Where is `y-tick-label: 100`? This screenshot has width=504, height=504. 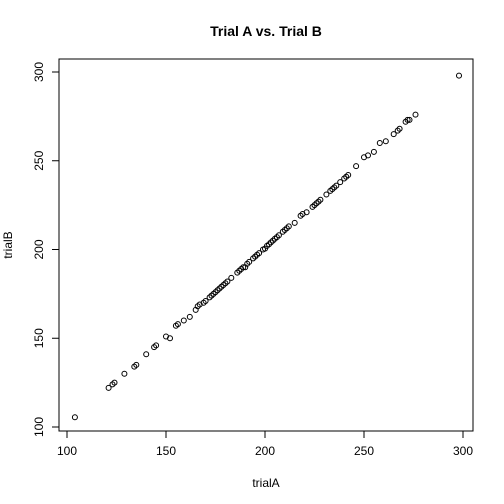 y-tick-label: 100 is located at coordinates (39, 427).